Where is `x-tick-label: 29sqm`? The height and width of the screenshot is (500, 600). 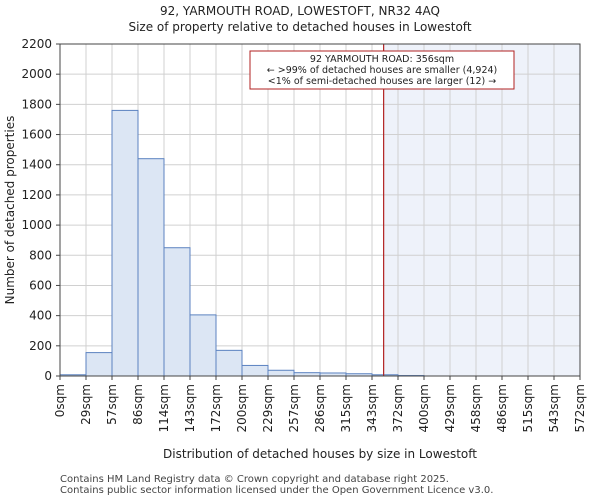
x-tick-label: 29sqm is located at coordinates (86, 404).